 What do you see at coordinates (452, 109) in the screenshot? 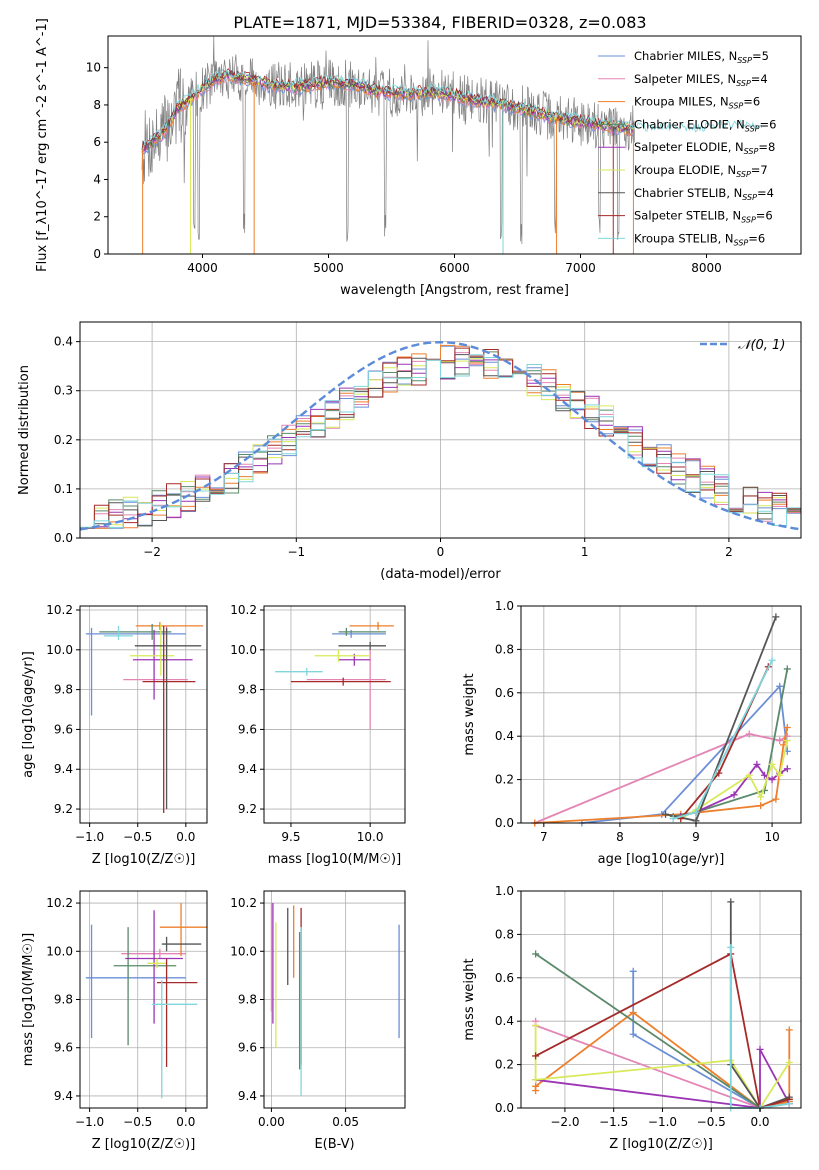
I see `spectrum-model-kroupa-stelib` at bounding box center [452, 109].